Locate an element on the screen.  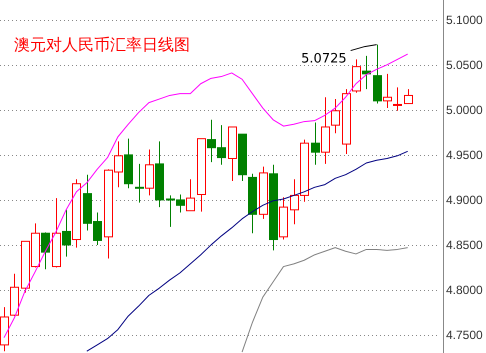
y-tick-label: 5.1000 is located at coordinates (465, 20).